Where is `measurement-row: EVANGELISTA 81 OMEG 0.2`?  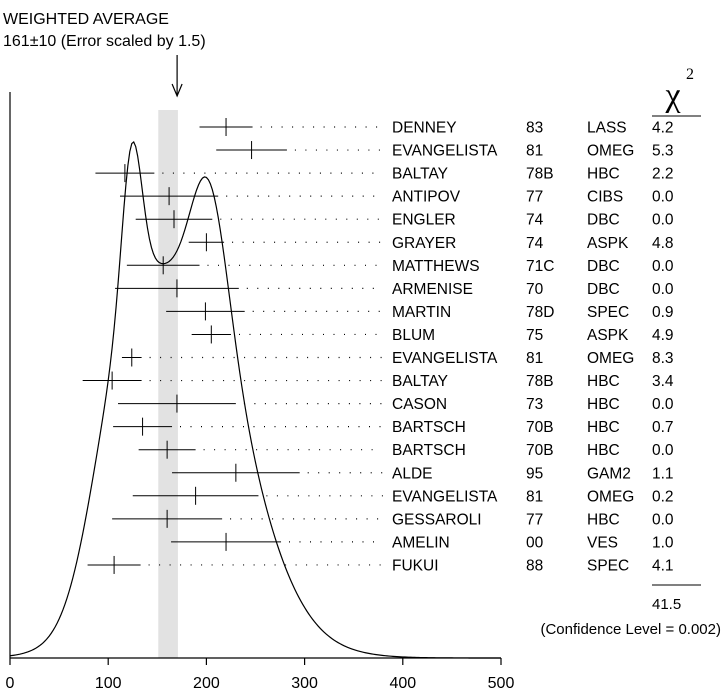 measurement-row: EVANGELISTA 81 OMEG 0.2 is located at coordinates (403, 495).